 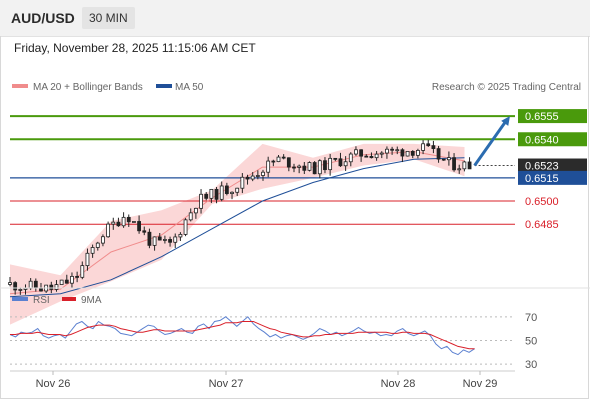 I want to click on price-label-0-6515: 0.6515, so click(x=542, y=179).